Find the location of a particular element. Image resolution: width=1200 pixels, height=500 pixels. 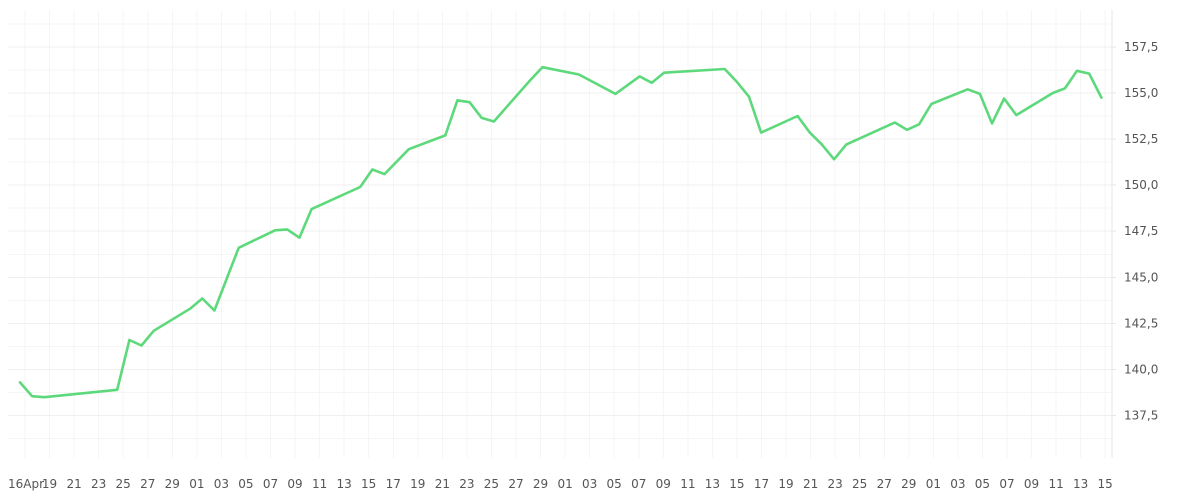

x-tick-label: 16Apr is located at coordinates (26, 484).